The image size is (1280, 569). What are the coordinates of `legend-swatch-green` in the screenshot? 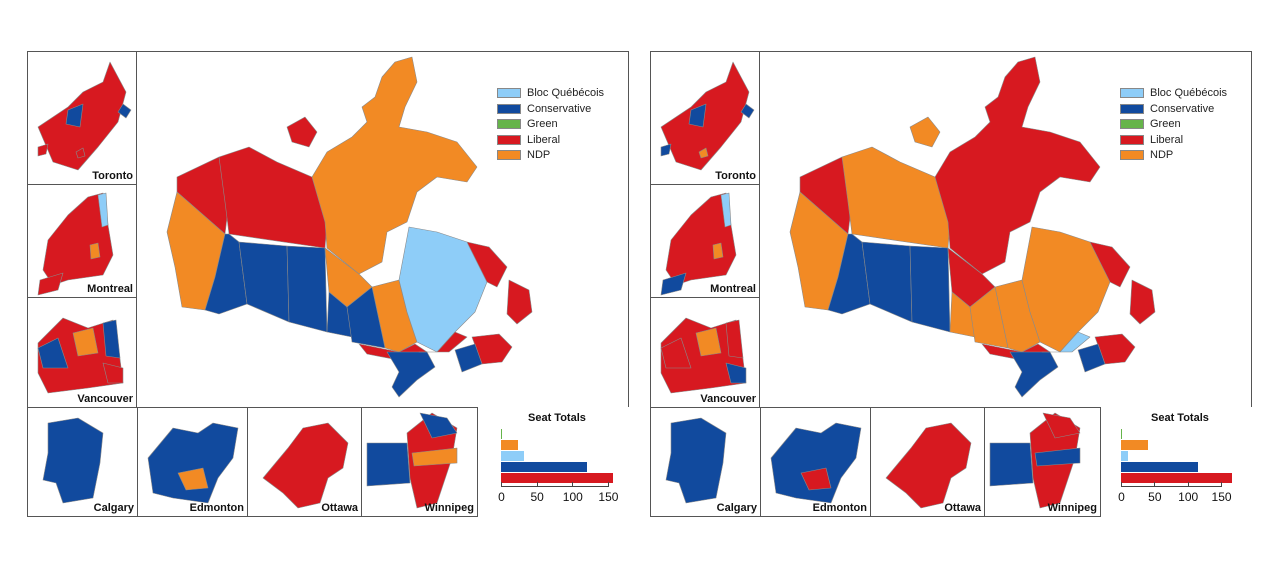 It's located at (1132, 124).